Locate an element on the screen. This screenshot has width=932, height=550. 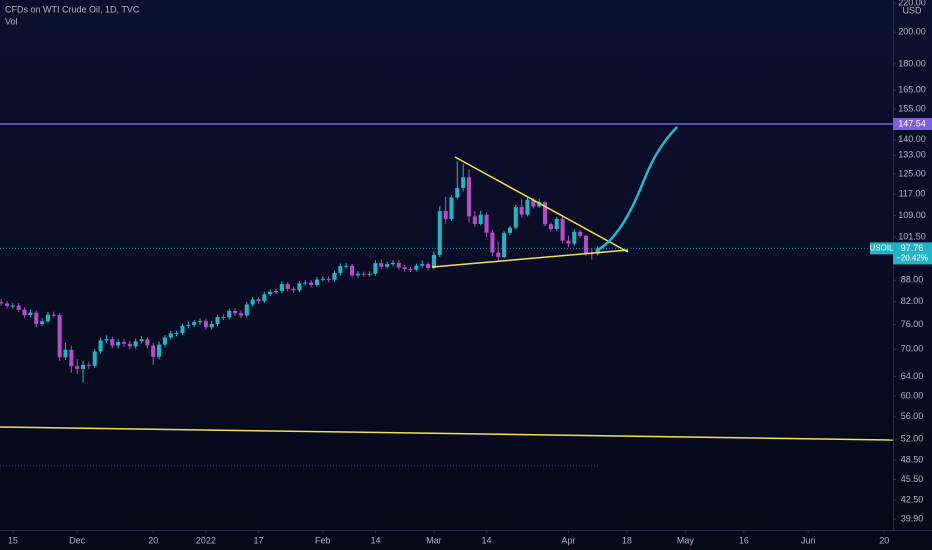
y-tick-label: 165.00 is located at coordinates (912, 90).